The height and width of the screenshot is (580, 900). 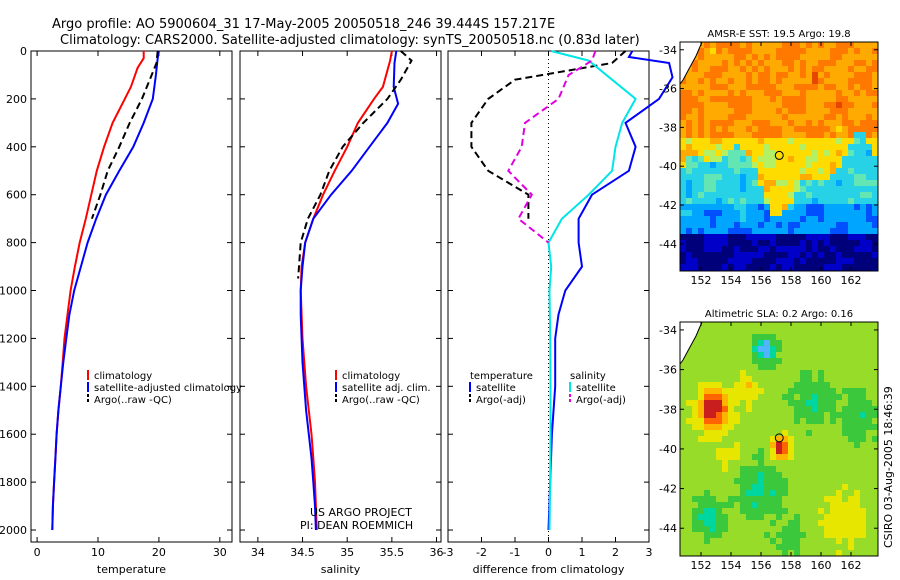 I want to click on map-frame, so click(x=779, y=156).